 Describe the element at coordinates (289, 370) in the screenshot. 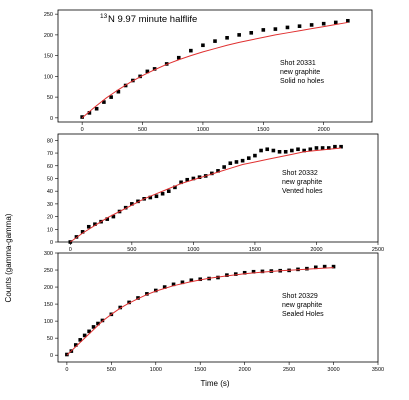

I see `x-tick-label: 2500` at that location.